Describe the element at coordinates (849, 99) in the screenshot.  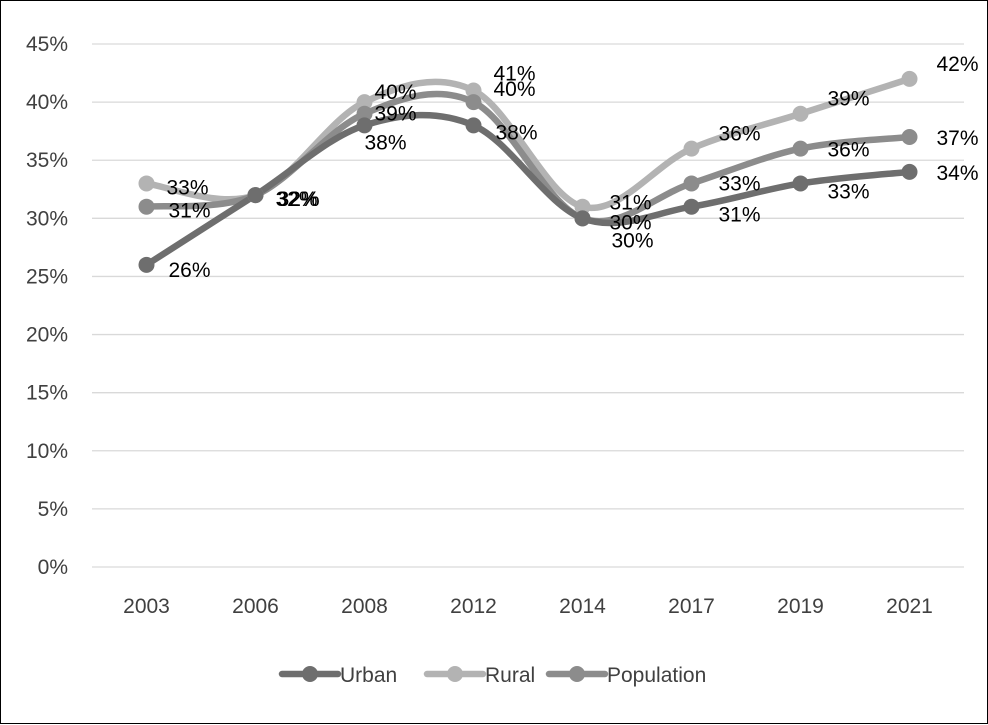
I see `data-label-rural: 39%` at that location.